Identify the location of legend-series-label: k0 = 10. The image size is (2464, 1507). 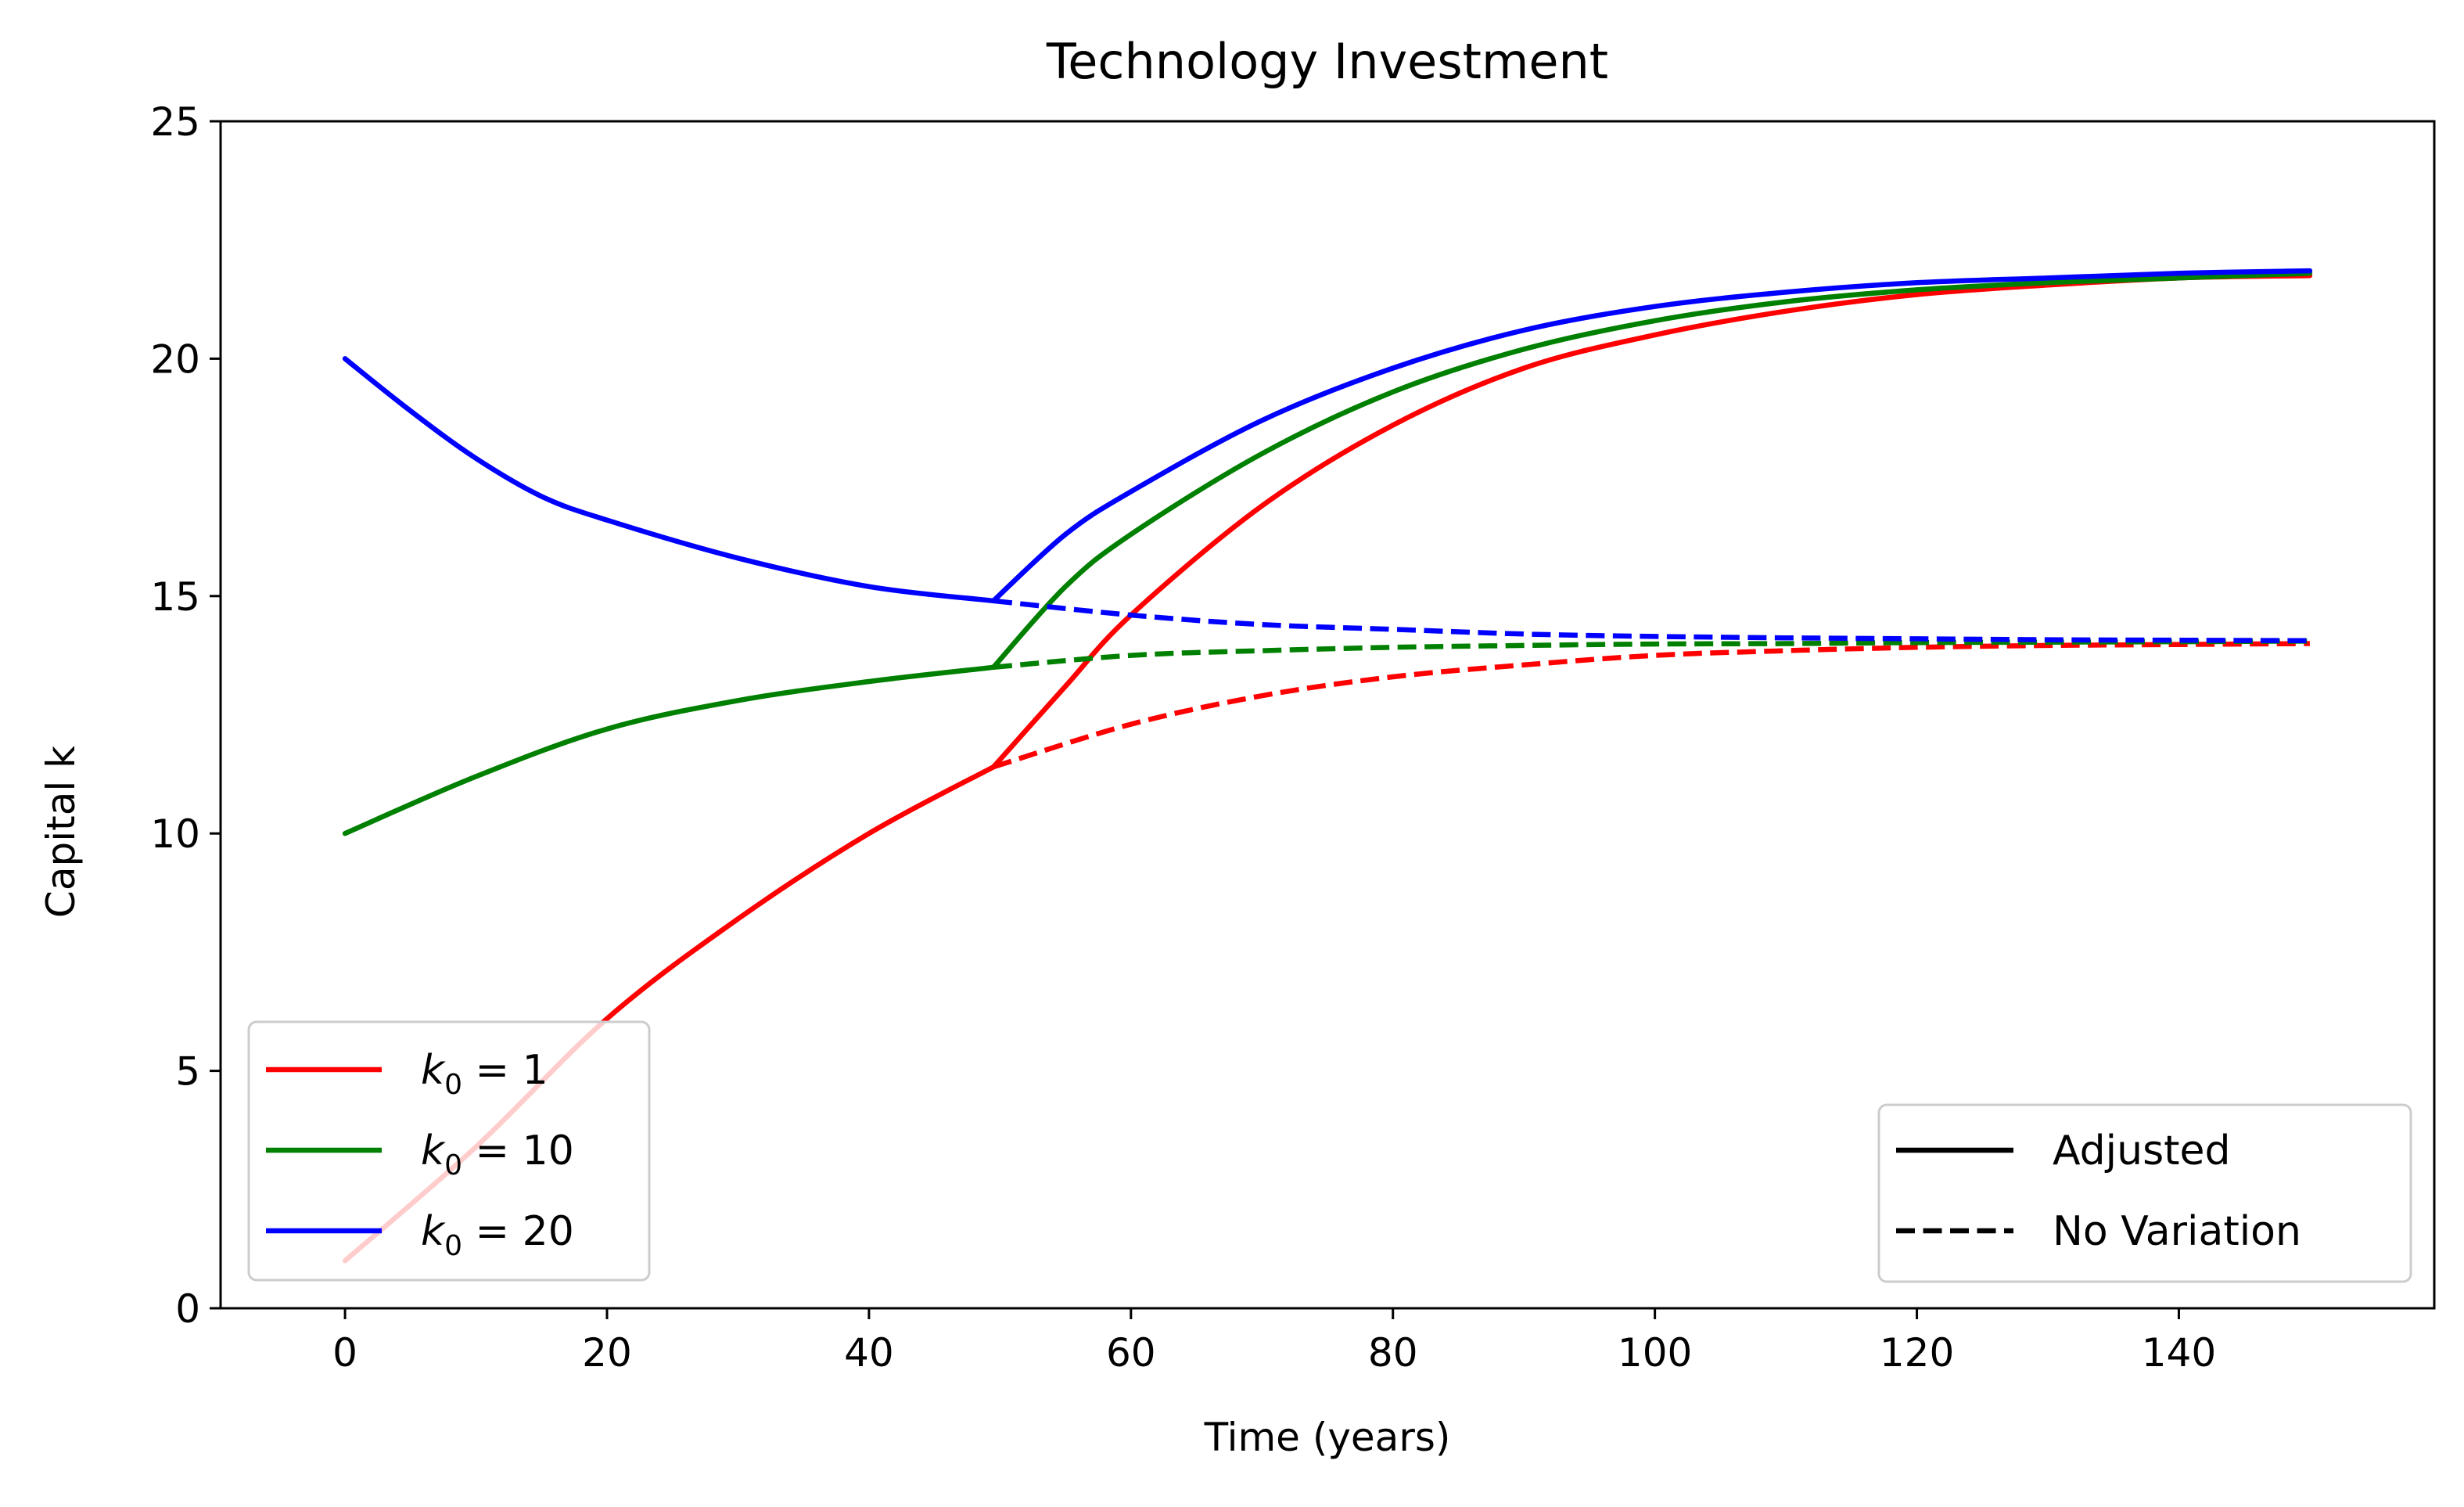
(497, 1155).